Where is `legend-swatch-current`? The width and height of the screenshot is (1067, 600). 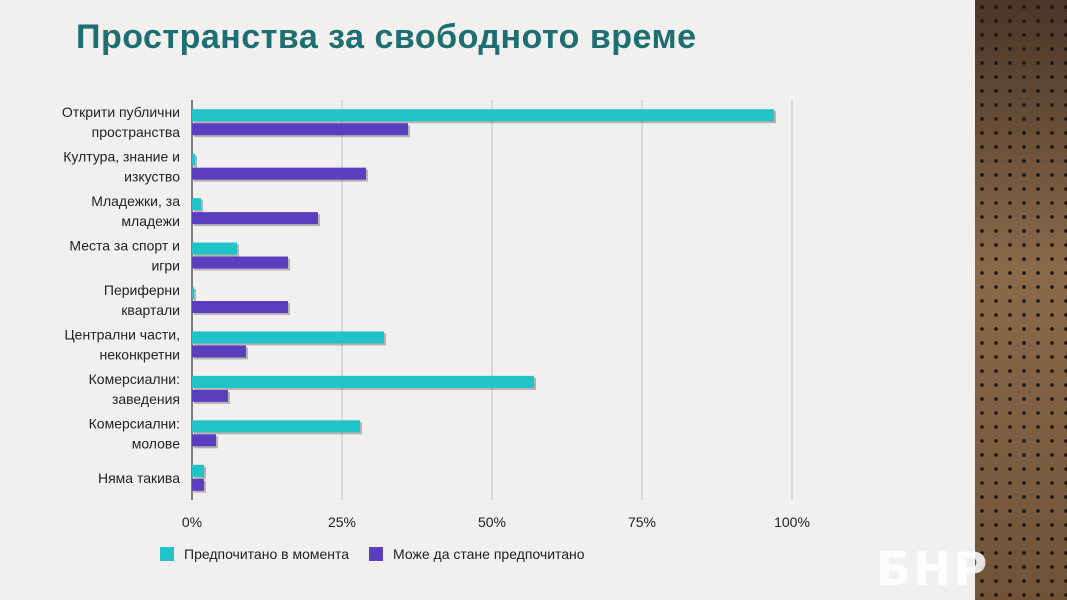 legend-swatch-current is located at coordinates (167, 554).